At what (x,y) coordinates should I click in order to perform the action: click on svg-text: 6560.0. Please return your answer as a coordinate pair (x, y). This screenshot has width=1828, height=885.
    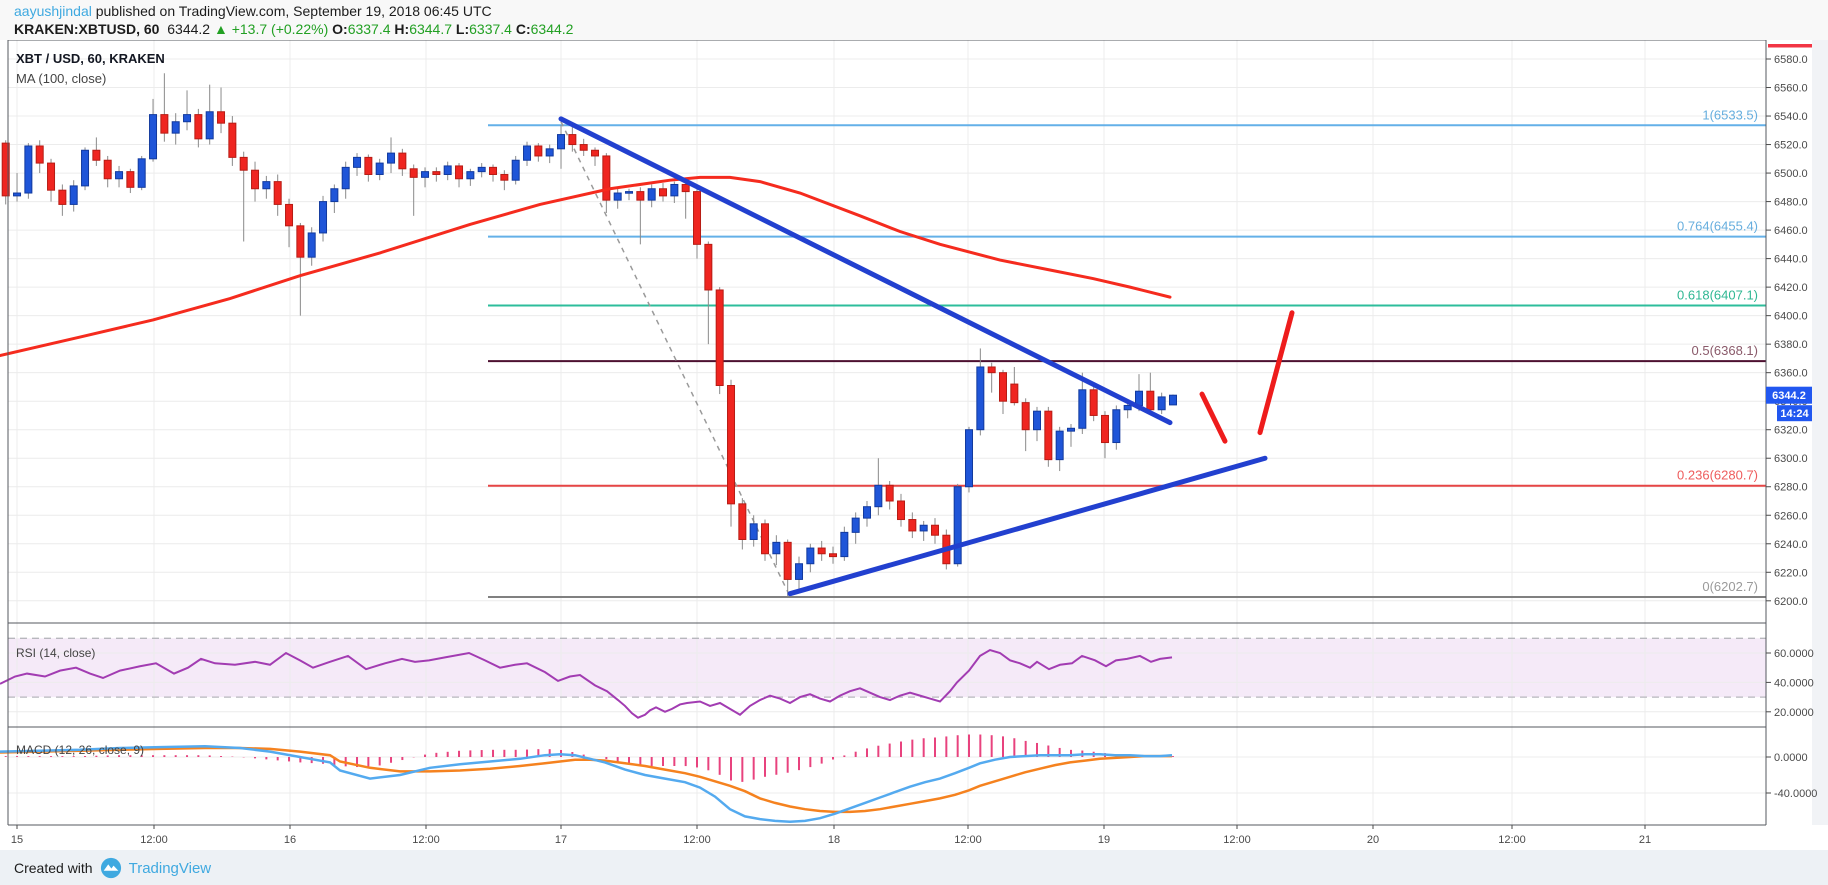
    Looking at the image, I should click on (1791, 89).